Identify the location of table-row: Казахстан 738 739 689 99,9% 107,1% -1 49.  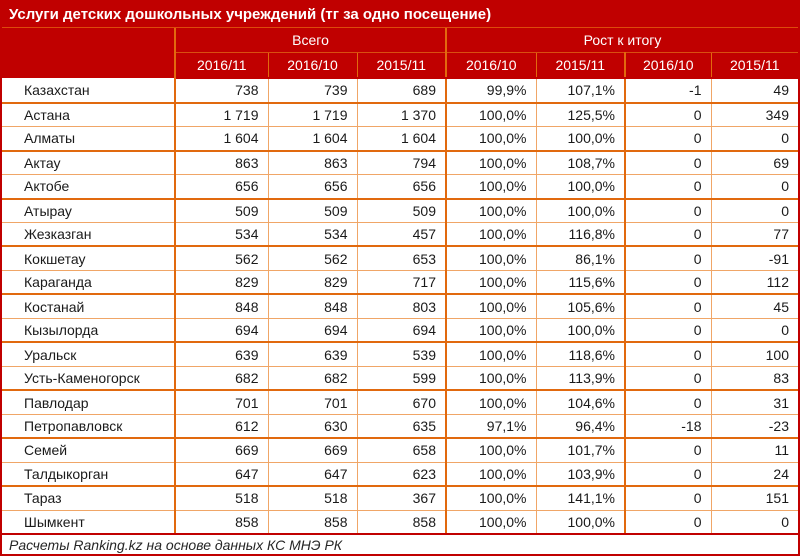
(400, 91).